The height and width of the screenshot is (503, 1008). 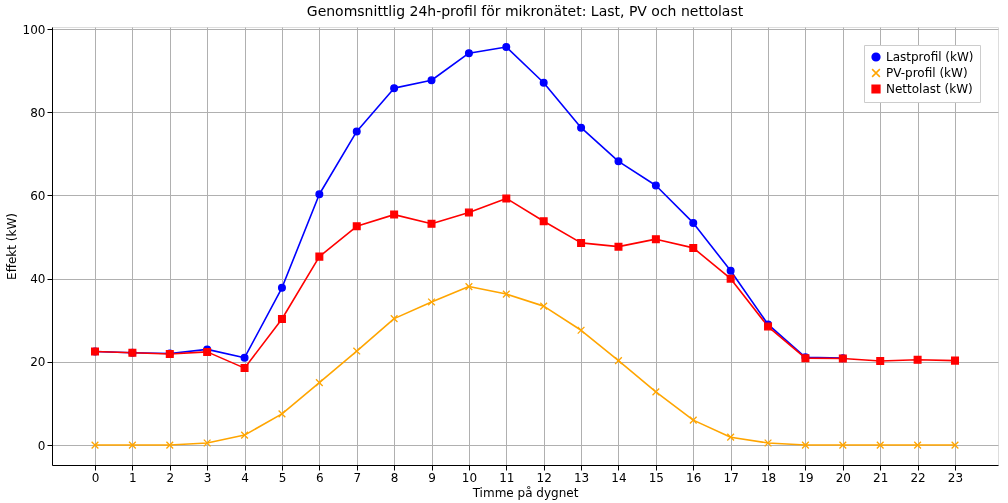 I want to click on x-tick-label: 6, so click(x=320, y=477).